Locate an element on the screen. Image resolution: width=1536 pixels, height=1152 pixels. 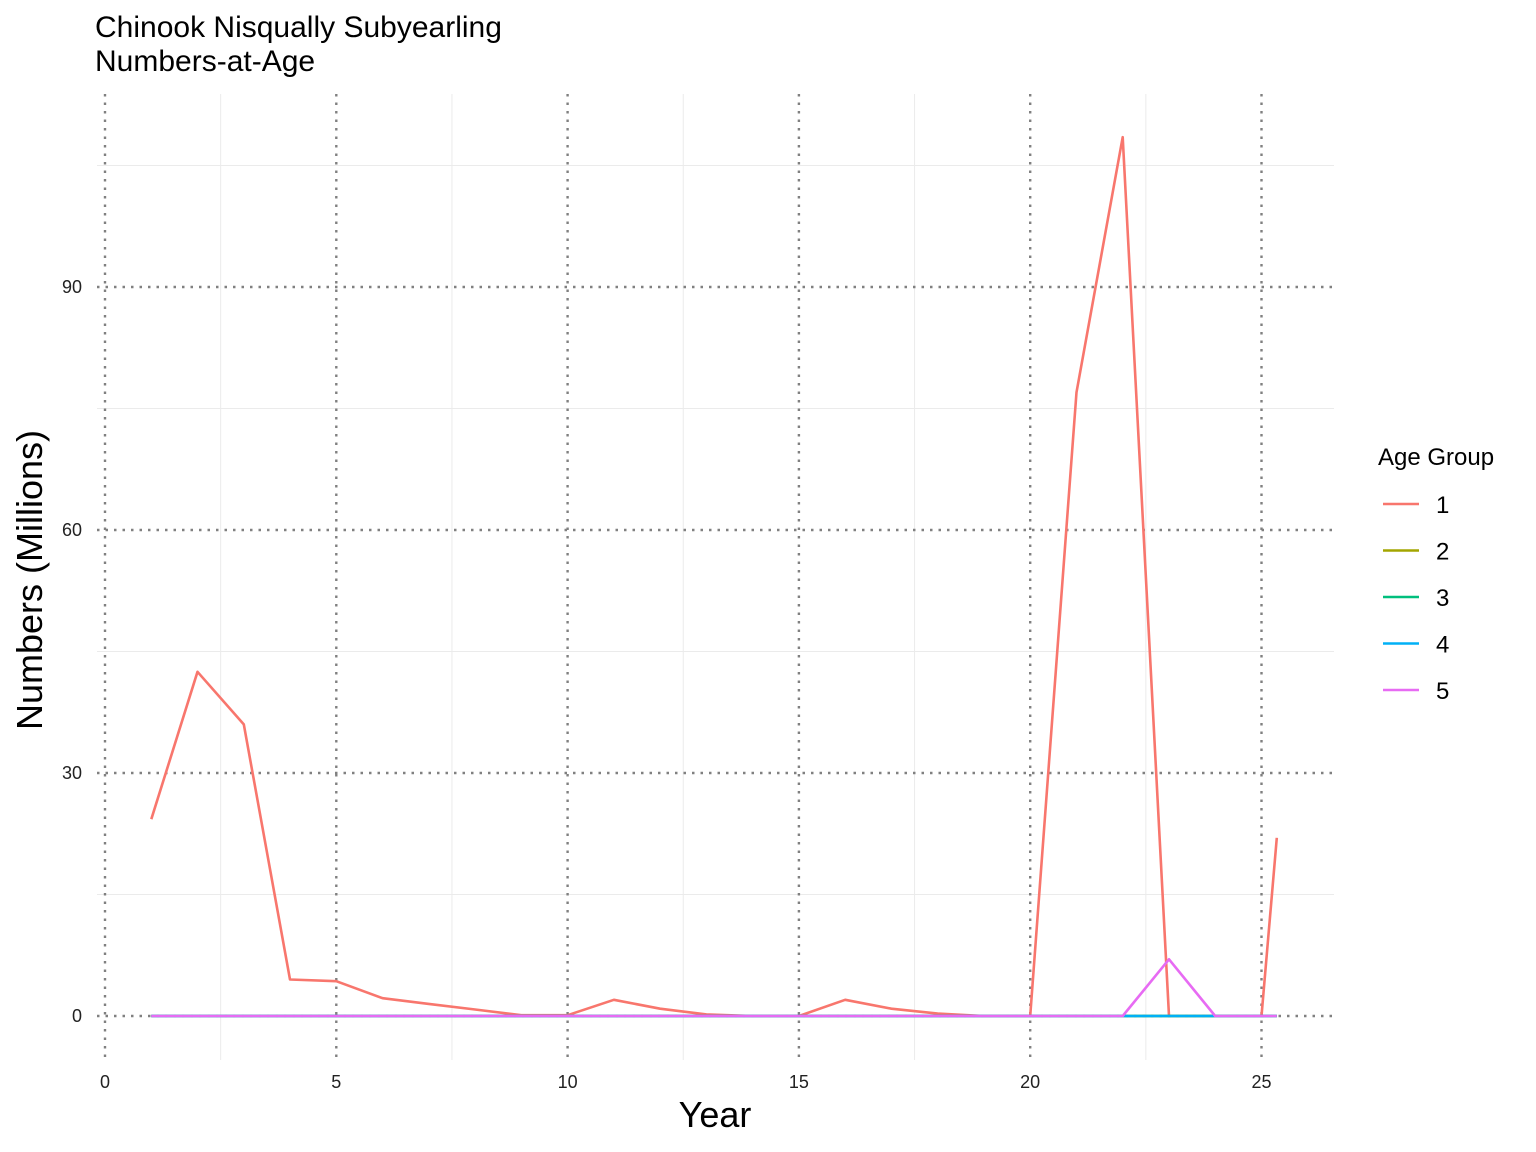
legend-label-5: 5 is located at coordinates (1442, 691).